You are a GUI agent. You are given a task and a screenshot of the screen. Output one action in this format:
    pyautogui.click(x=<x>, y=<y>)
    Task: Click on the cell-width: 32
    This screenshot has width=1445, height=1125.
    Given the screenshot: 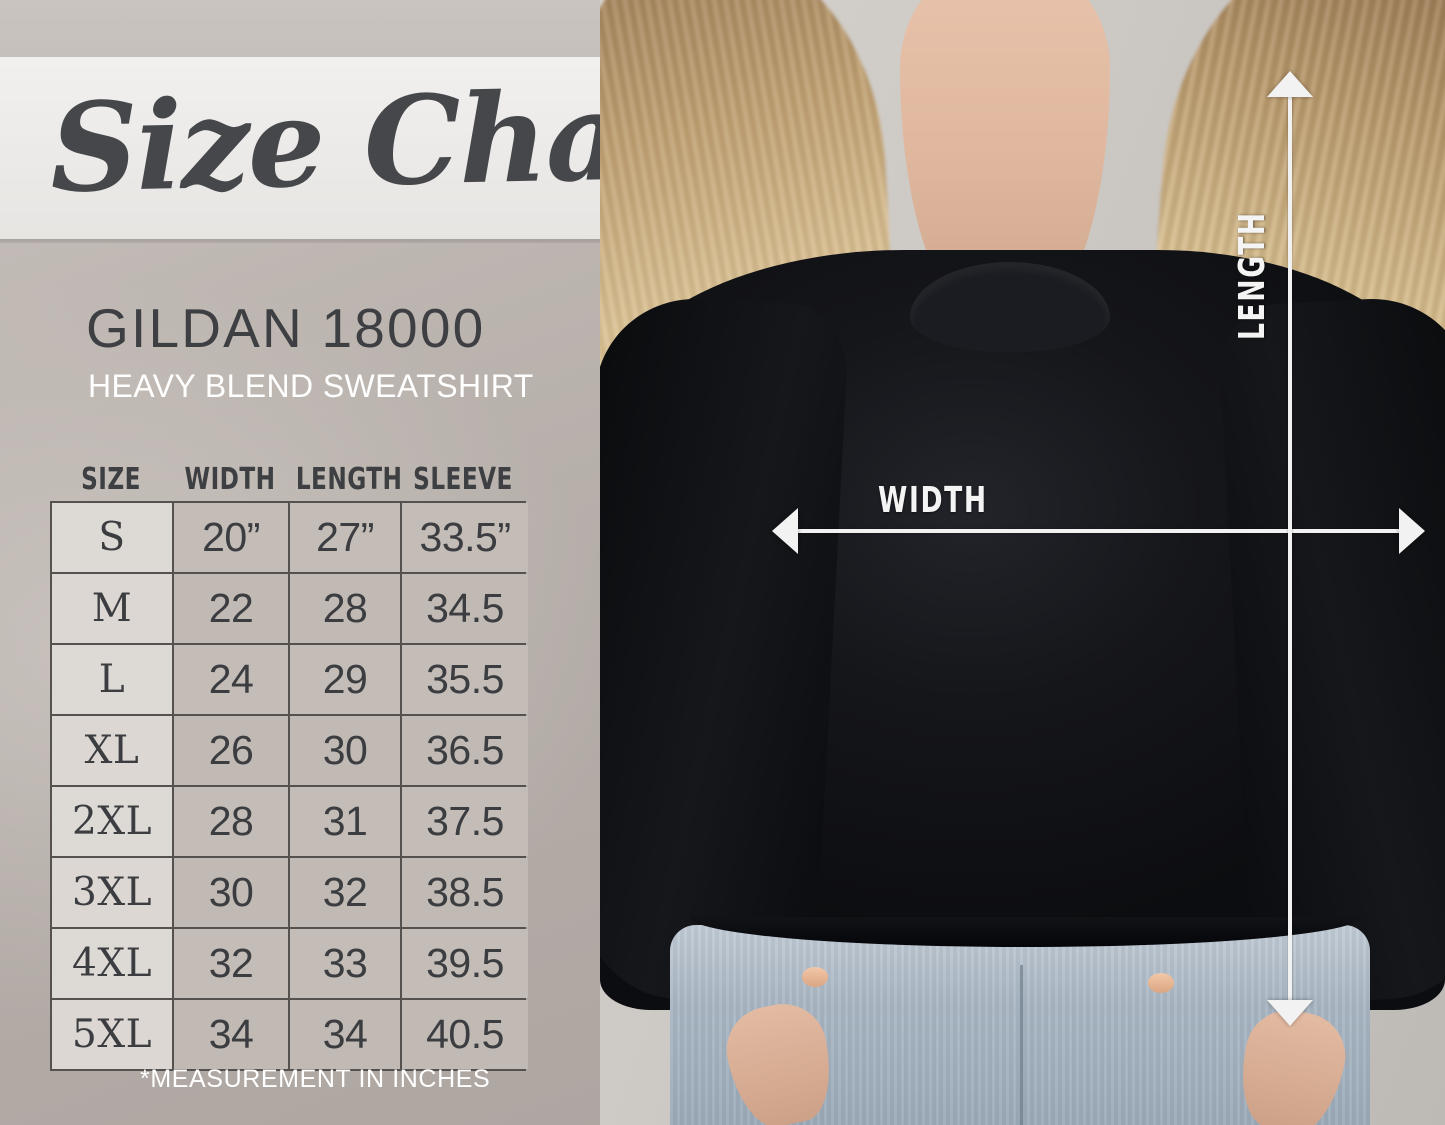 What is the action you would take?
    pyautogui.click(x=232, y=963)
    